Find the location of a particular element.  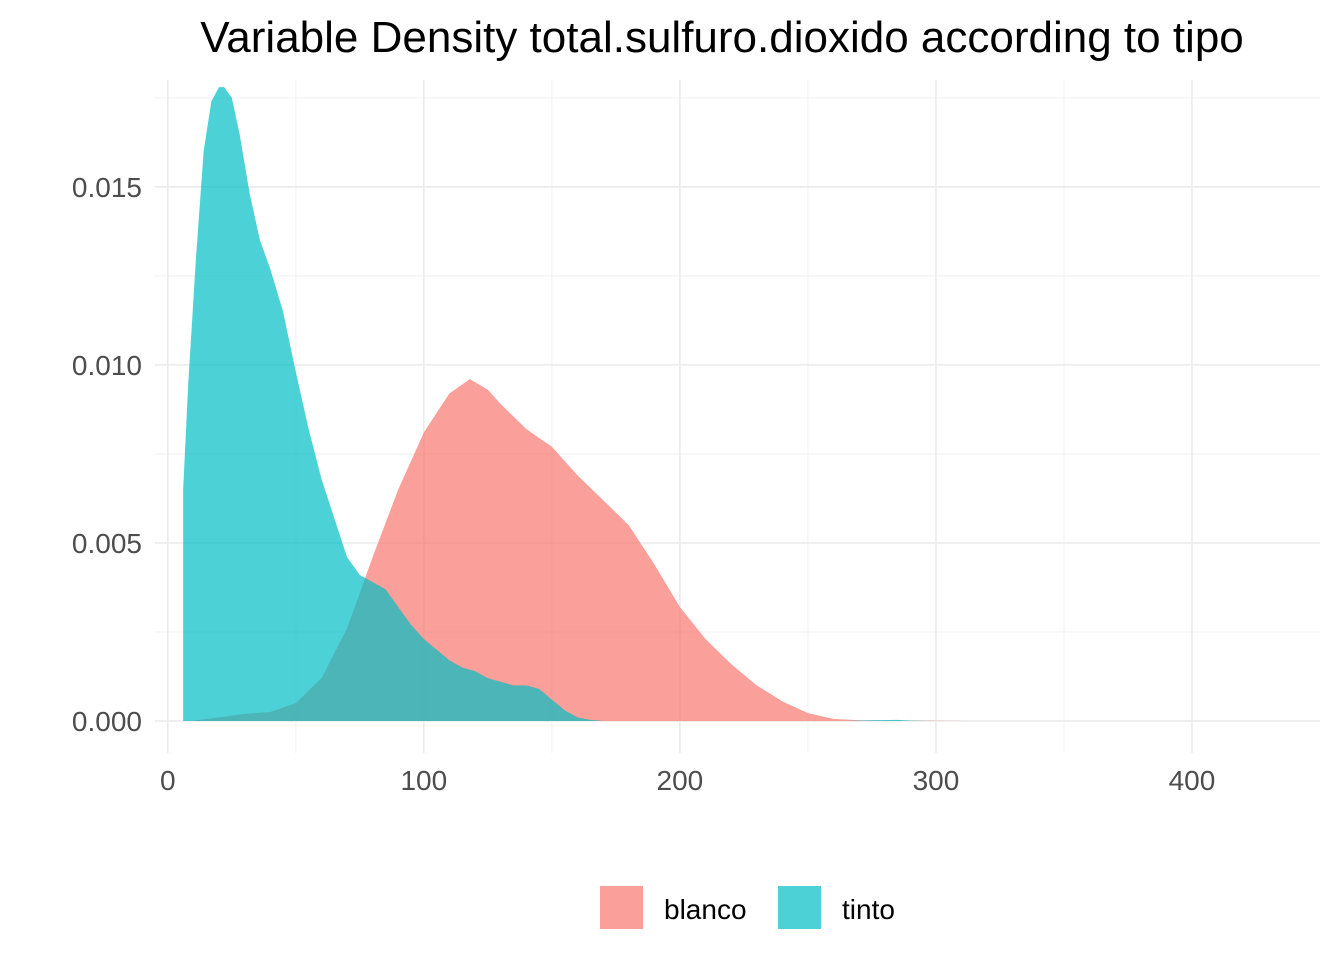

y-tick-label: 0.010 is located at coordinates (107, 365).